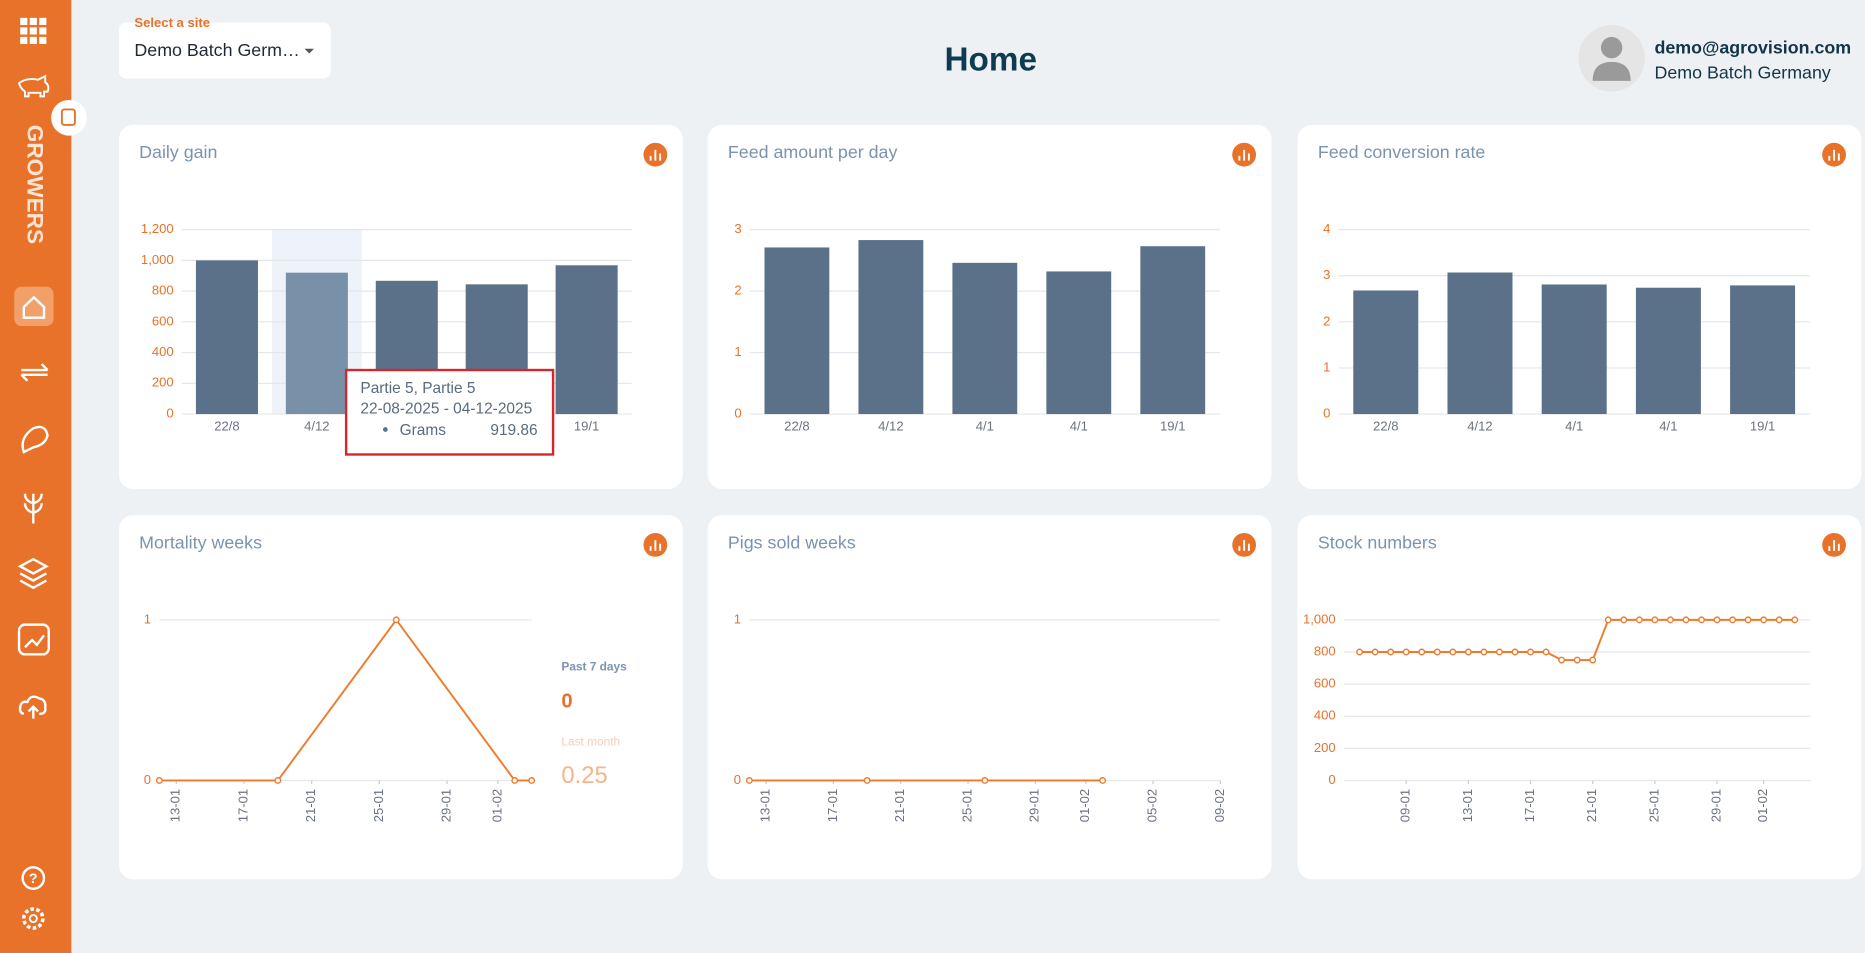 The image size is (1865, 953). I want to click on notes-button, so click(69, 117).